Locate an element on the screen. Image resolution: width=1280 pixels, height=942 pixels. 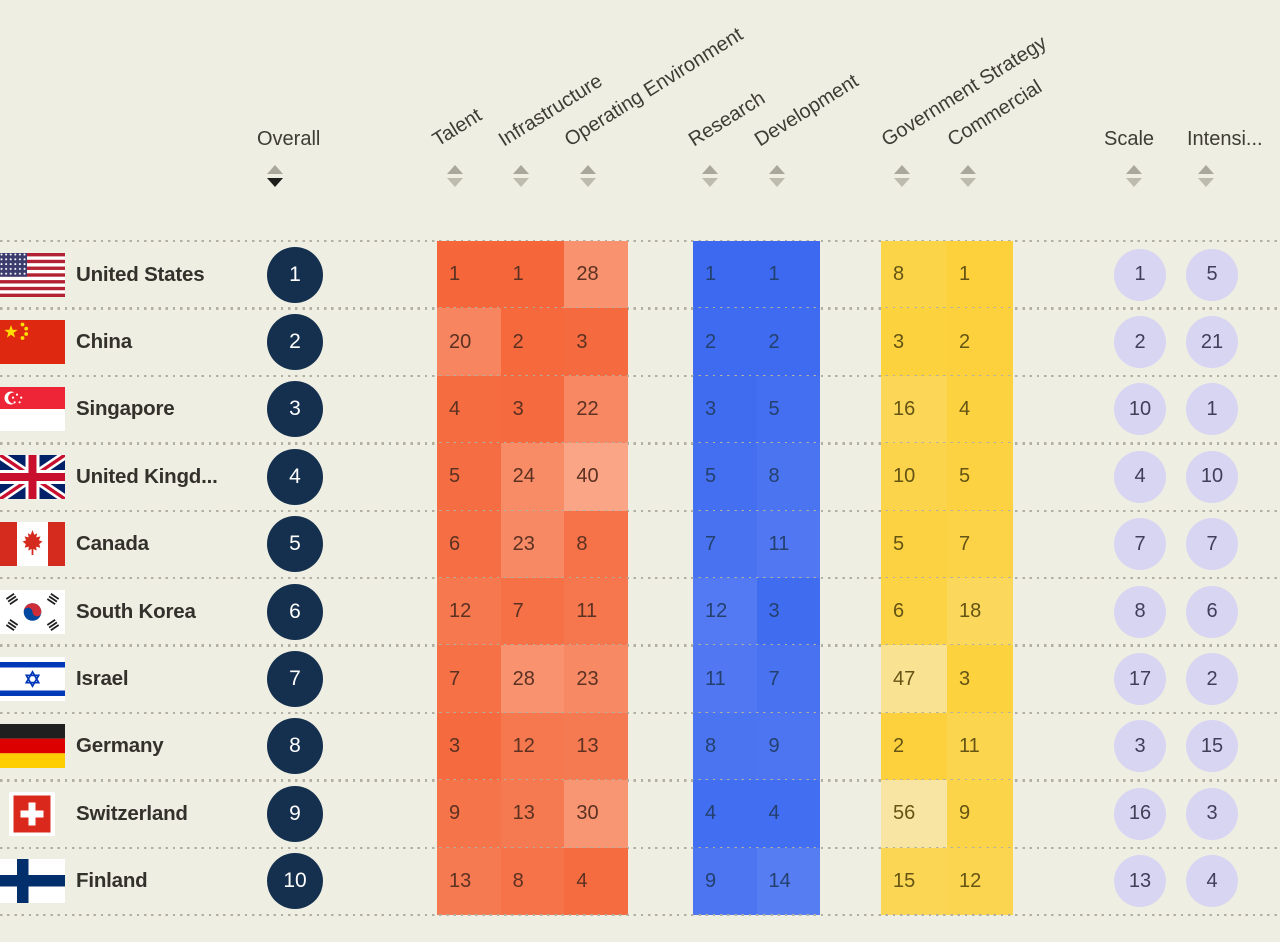
scale-pill: 10 is located at coordinates (1140, 409).